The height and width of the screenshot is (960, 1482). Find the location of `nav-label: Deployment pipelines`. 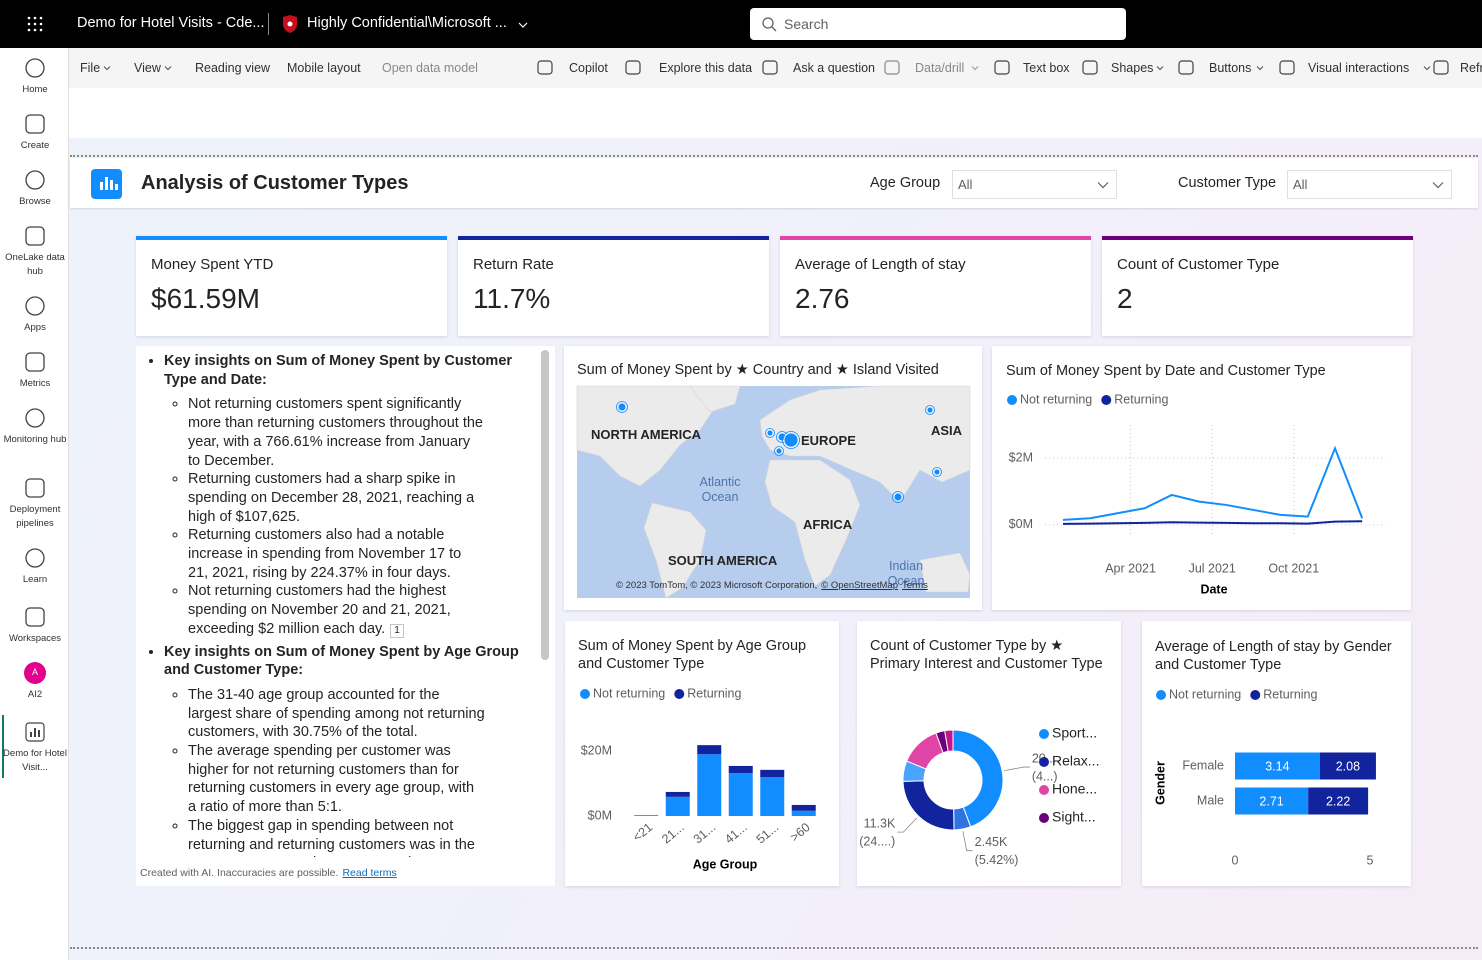

nav-label: Deployment pipelines is located at coordinates (35, 516).